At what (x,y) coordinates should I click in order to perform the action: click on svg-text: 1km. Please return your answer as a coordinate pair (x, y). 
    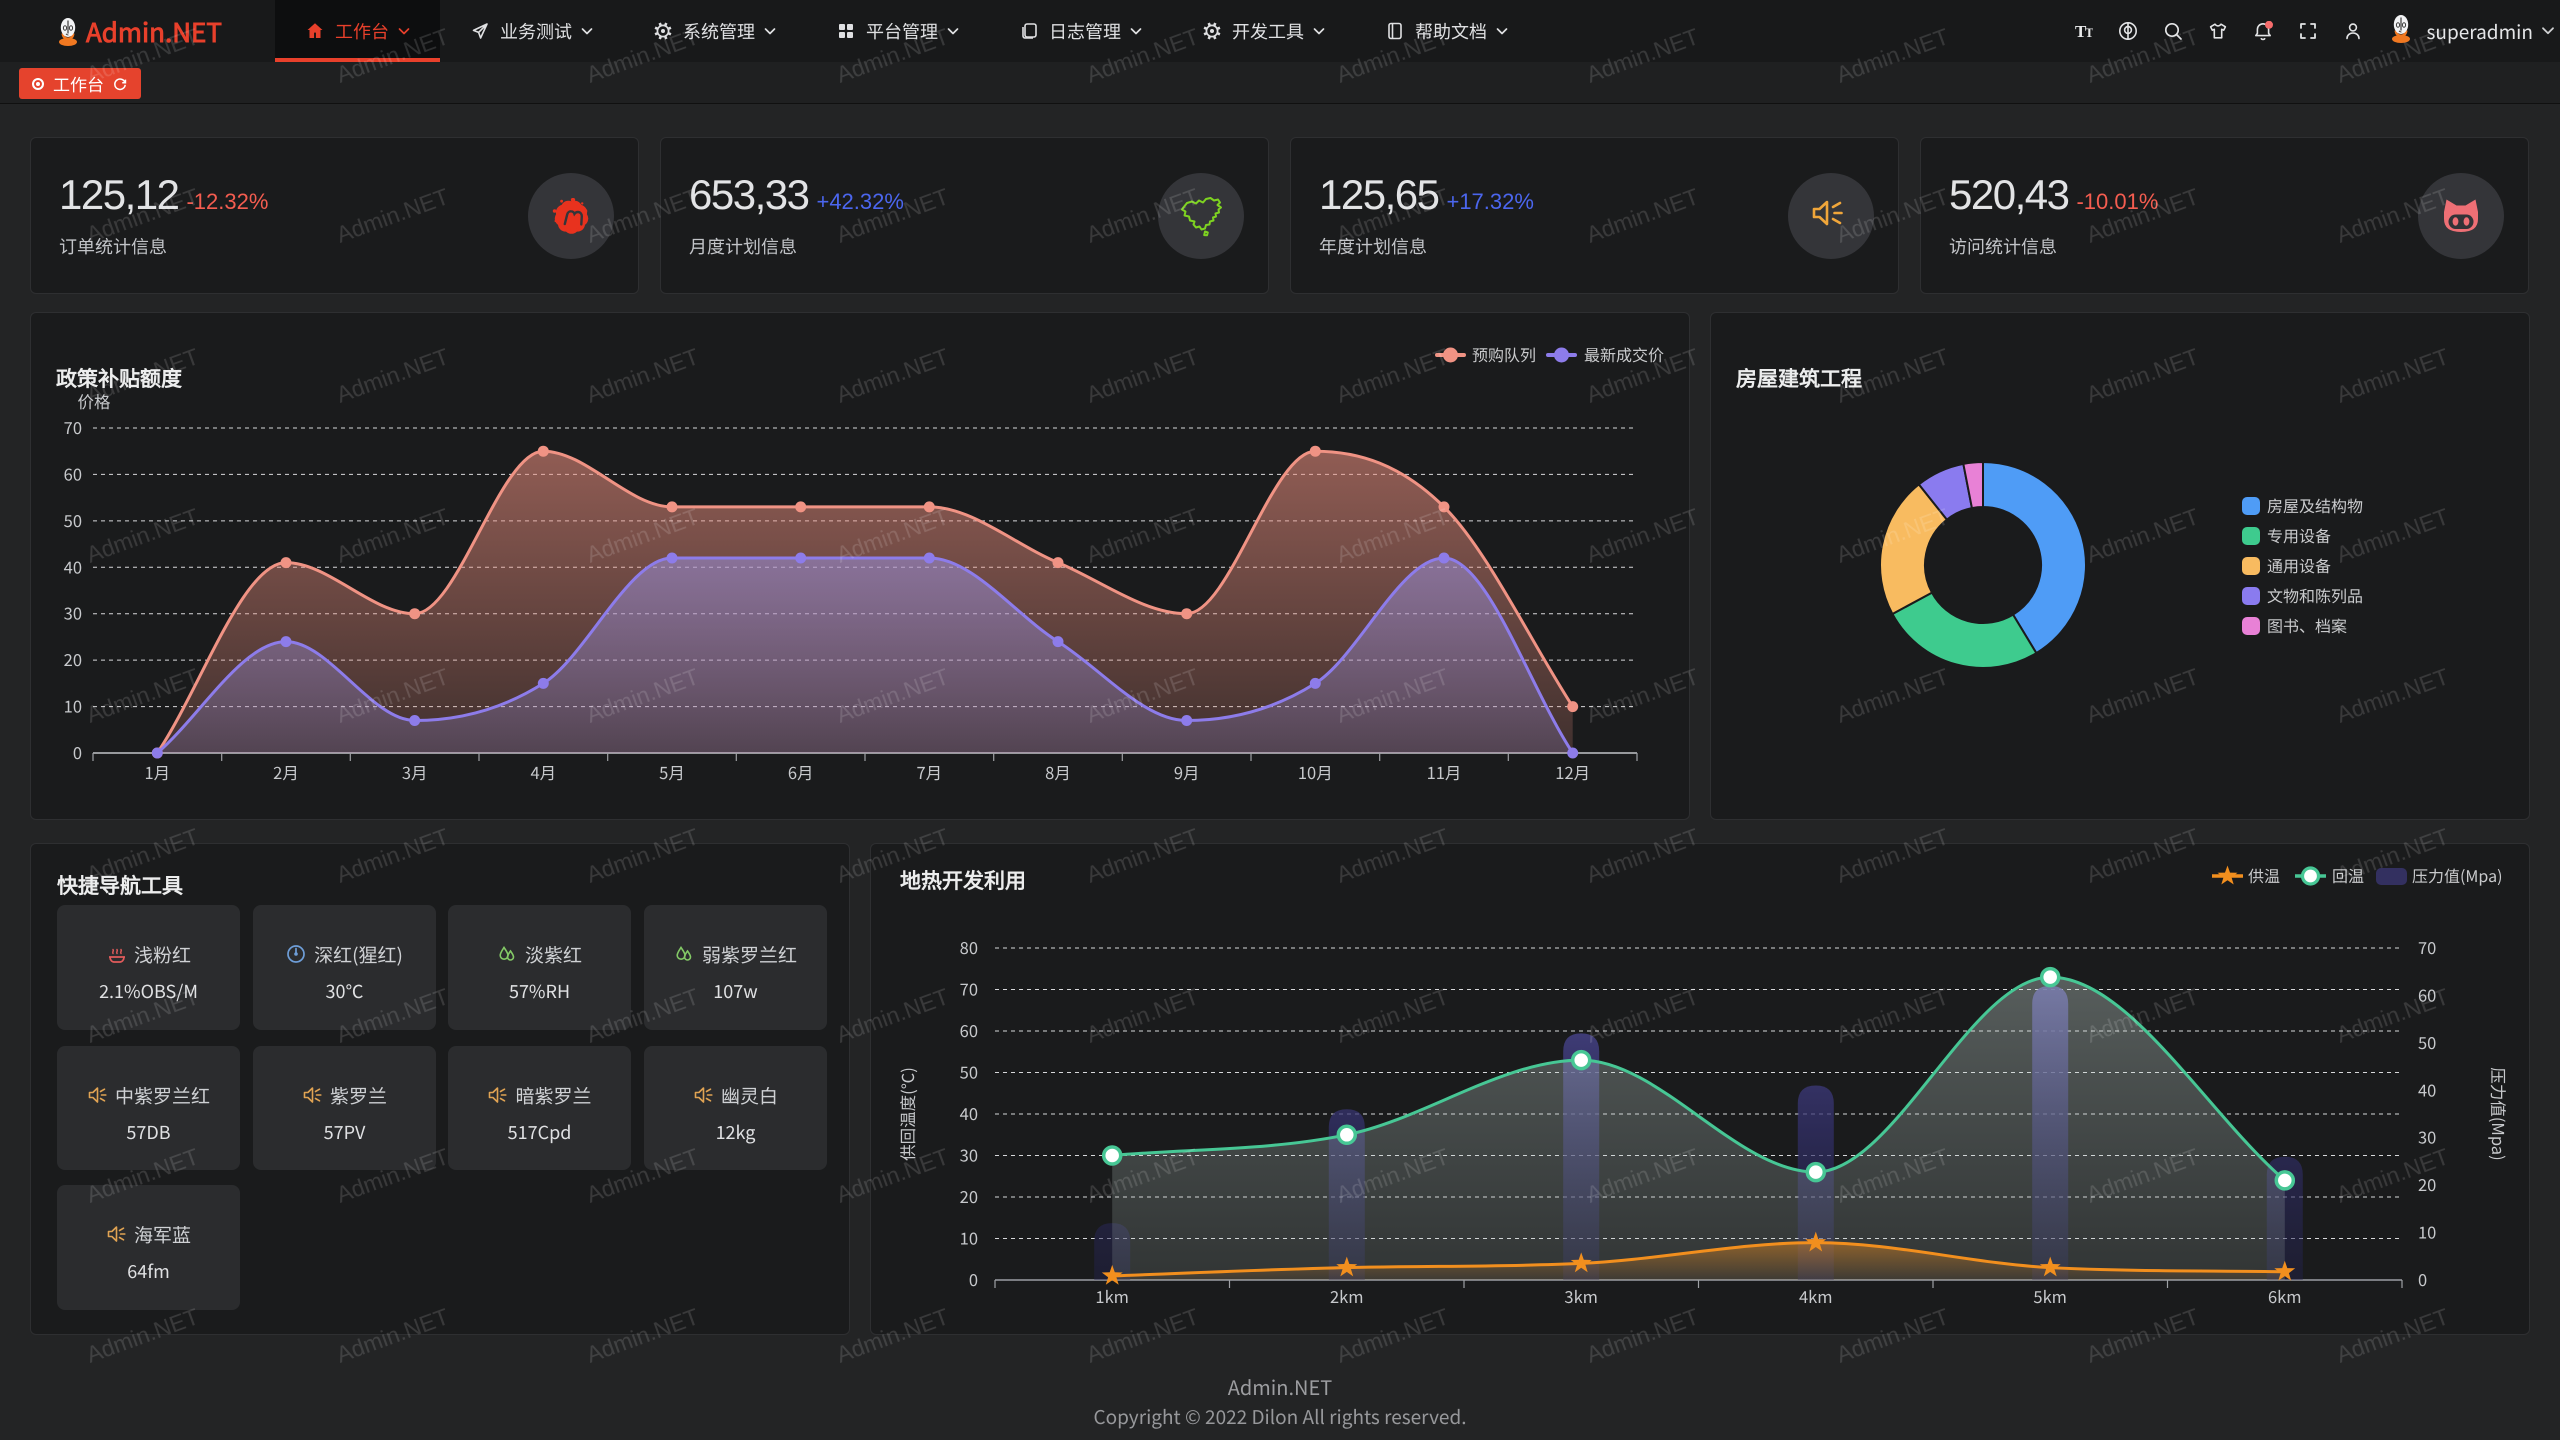
    Looking at the image, I should click on (1112, 1296).